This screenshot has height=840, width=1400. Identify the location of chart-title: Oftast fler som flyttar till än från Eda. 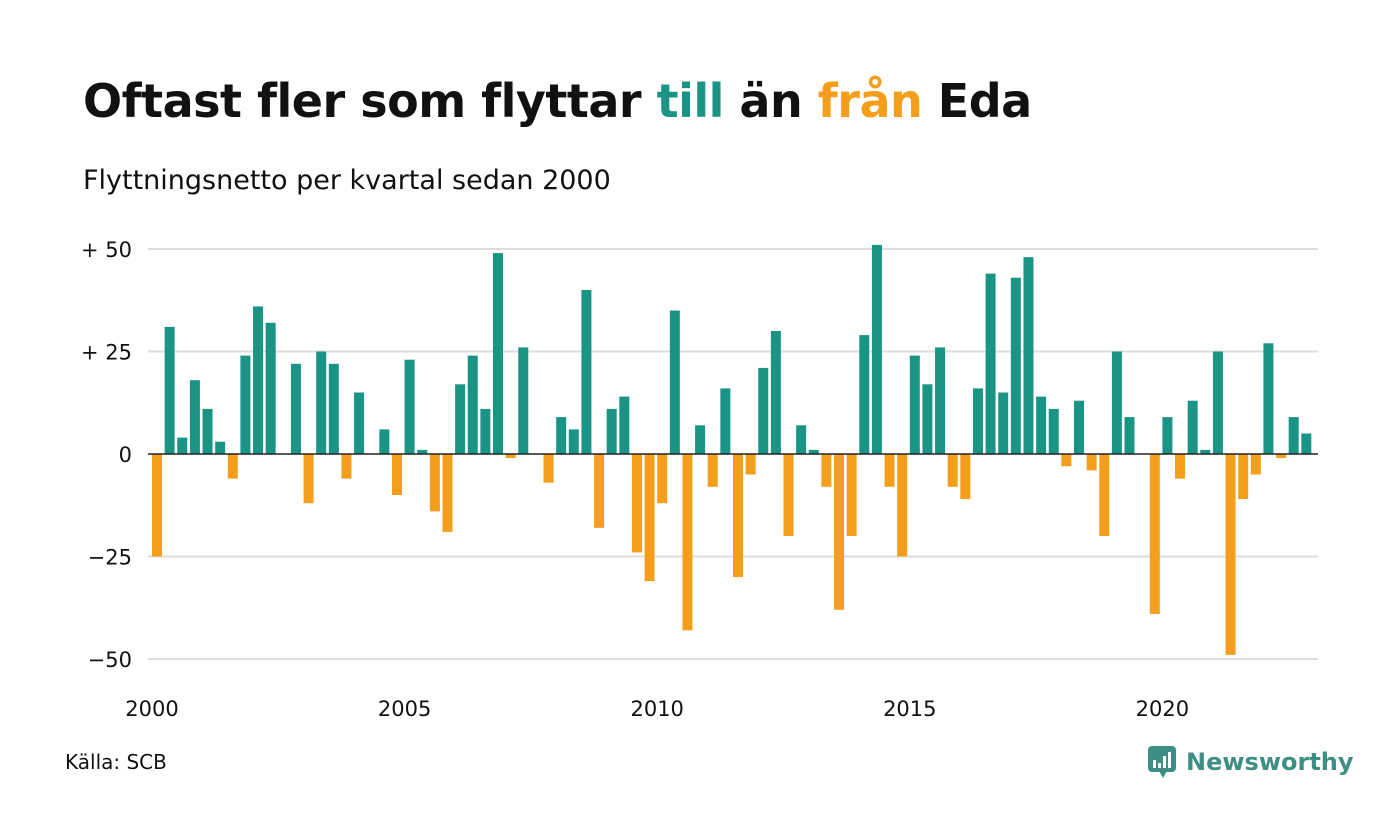
(557, 101).